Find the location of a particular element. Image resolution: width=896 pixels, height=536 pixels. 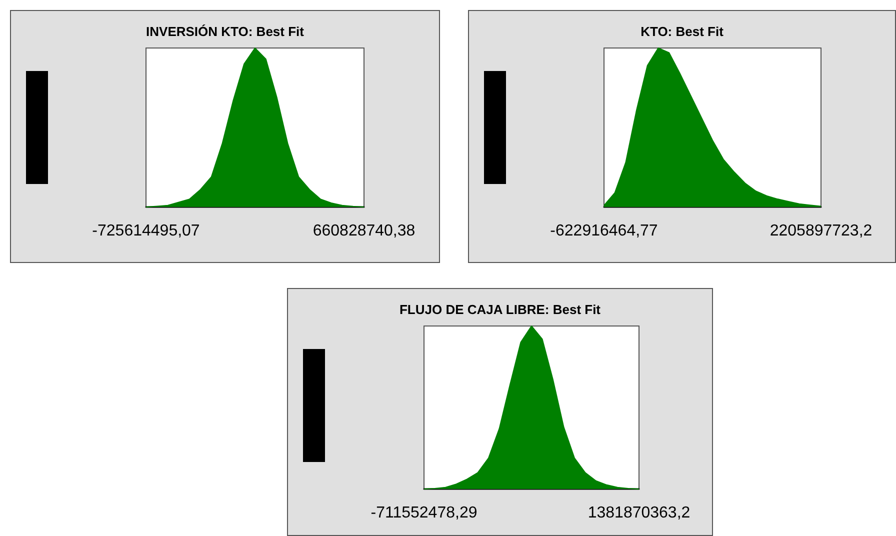

text: 2205897723,2 is located at coordinates (821, 231).